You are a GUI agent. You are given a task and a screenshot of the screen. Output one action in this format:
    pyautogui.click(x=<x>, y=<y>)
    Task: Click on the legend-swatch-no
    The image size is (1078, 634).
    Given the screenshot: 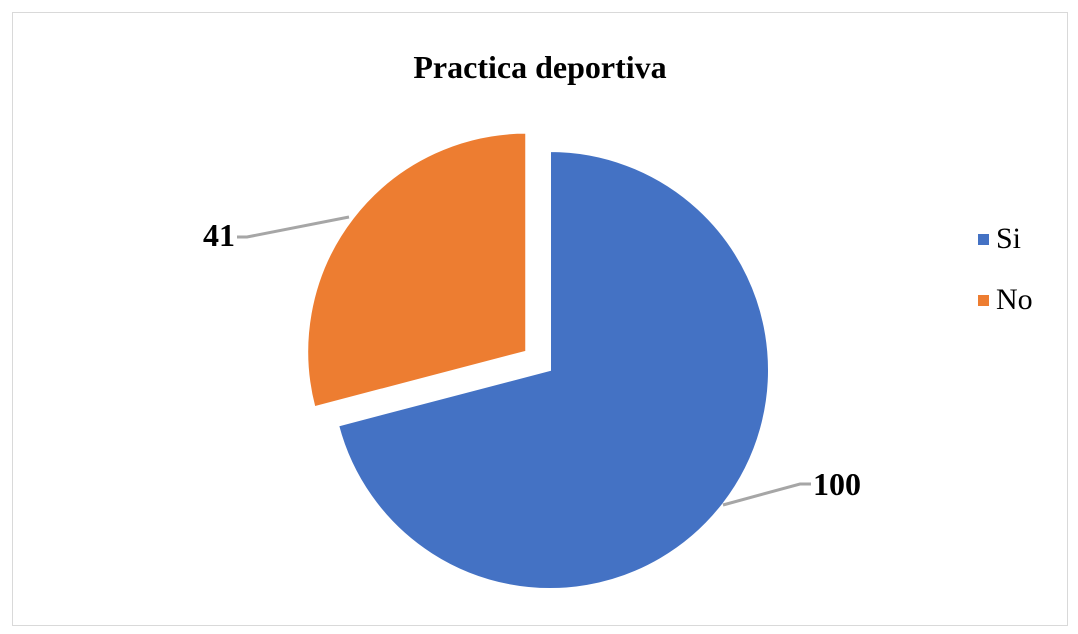 What is the action you would take?
    pyautogui.click(x=983, y=300)
    